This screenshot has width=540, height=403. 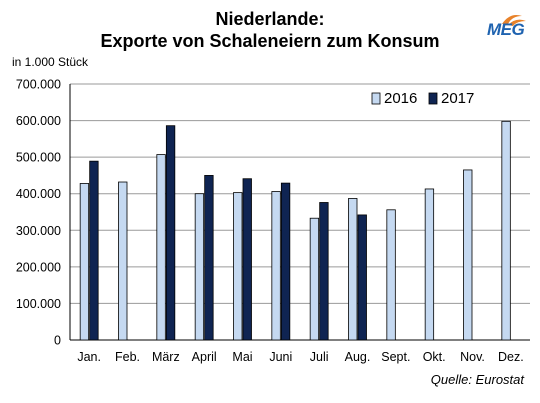 I want to click on source-note: Quelle: Eurostat, so click(x=477, y=379).